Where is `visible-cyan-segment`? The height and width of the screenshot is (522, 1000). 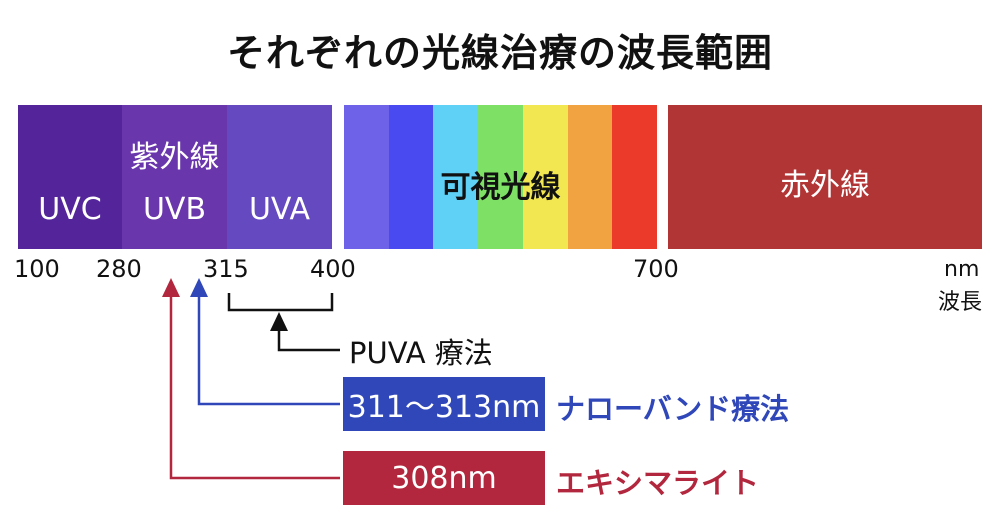
visible-cyan-segment is located at coordinates (456, 177).